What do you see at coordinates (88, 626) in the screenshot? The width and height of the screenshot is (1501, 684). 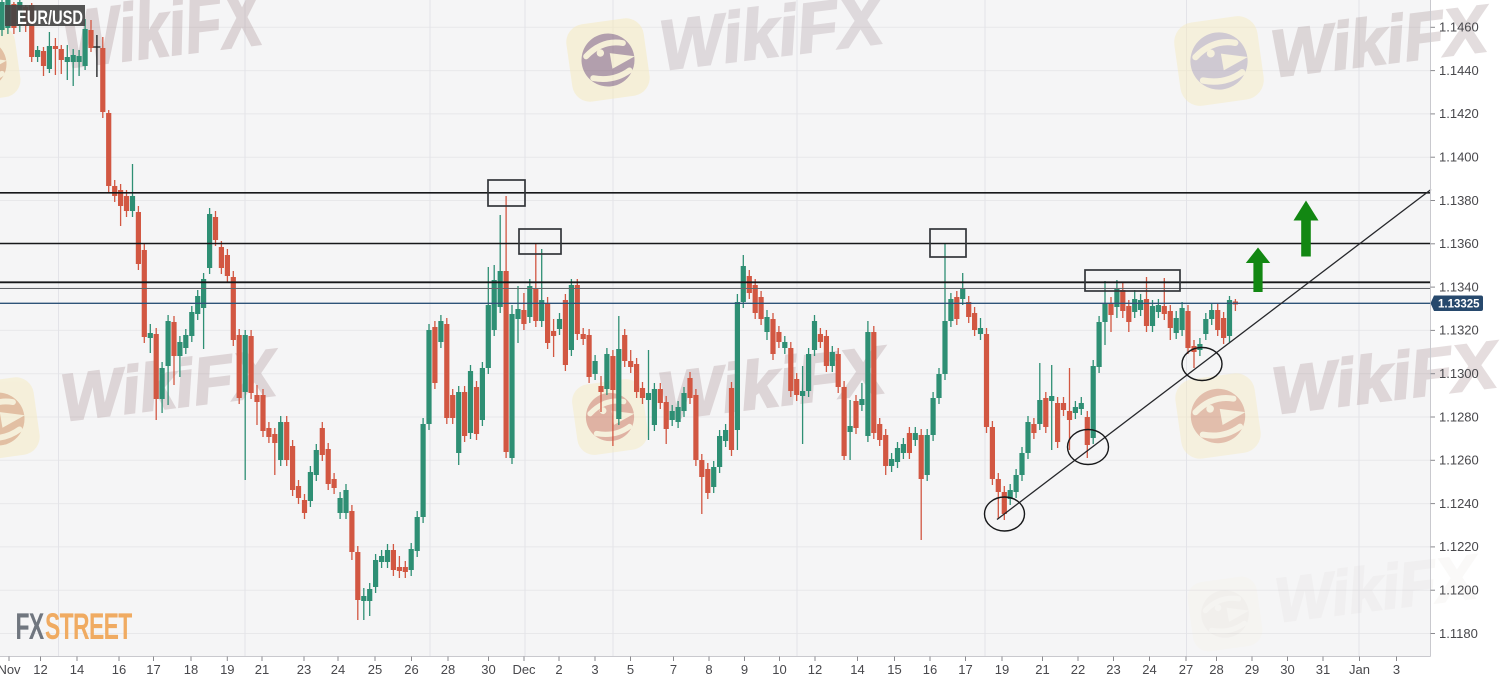 I see `svg-text: STREET` at bounding box center [88, 626].